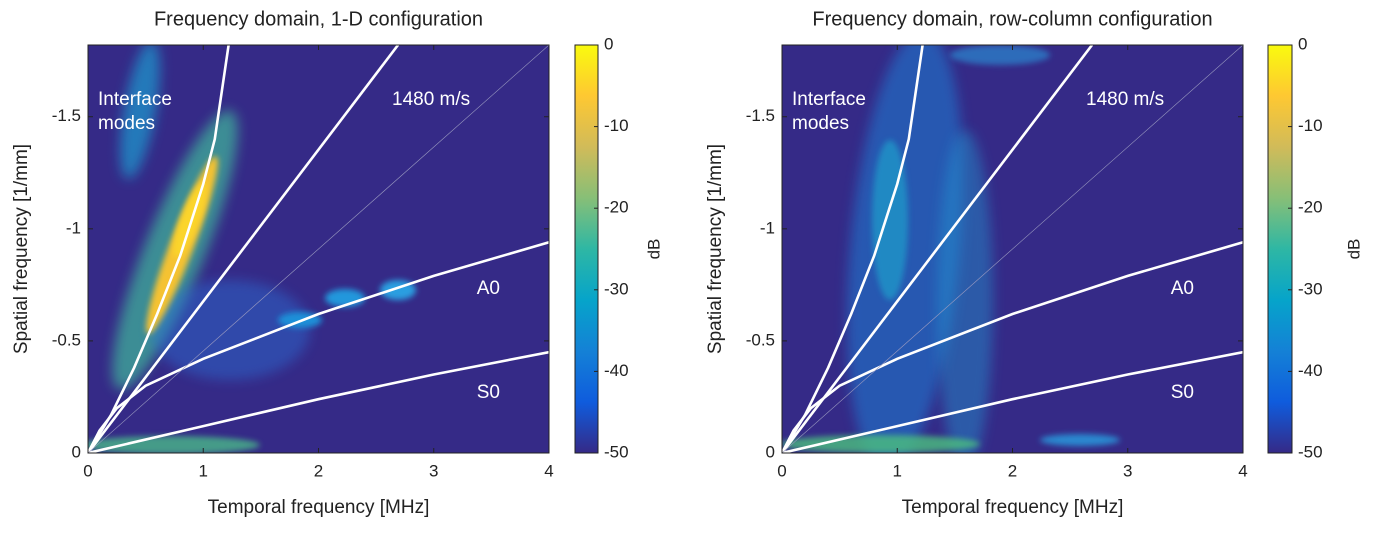 The image size is (1380, 533). What do you see at coordinates (318, 19) in the screenshot?
I see `chart-title: Frequency domain, 1-D configuration` at bounding box center [318, 19].